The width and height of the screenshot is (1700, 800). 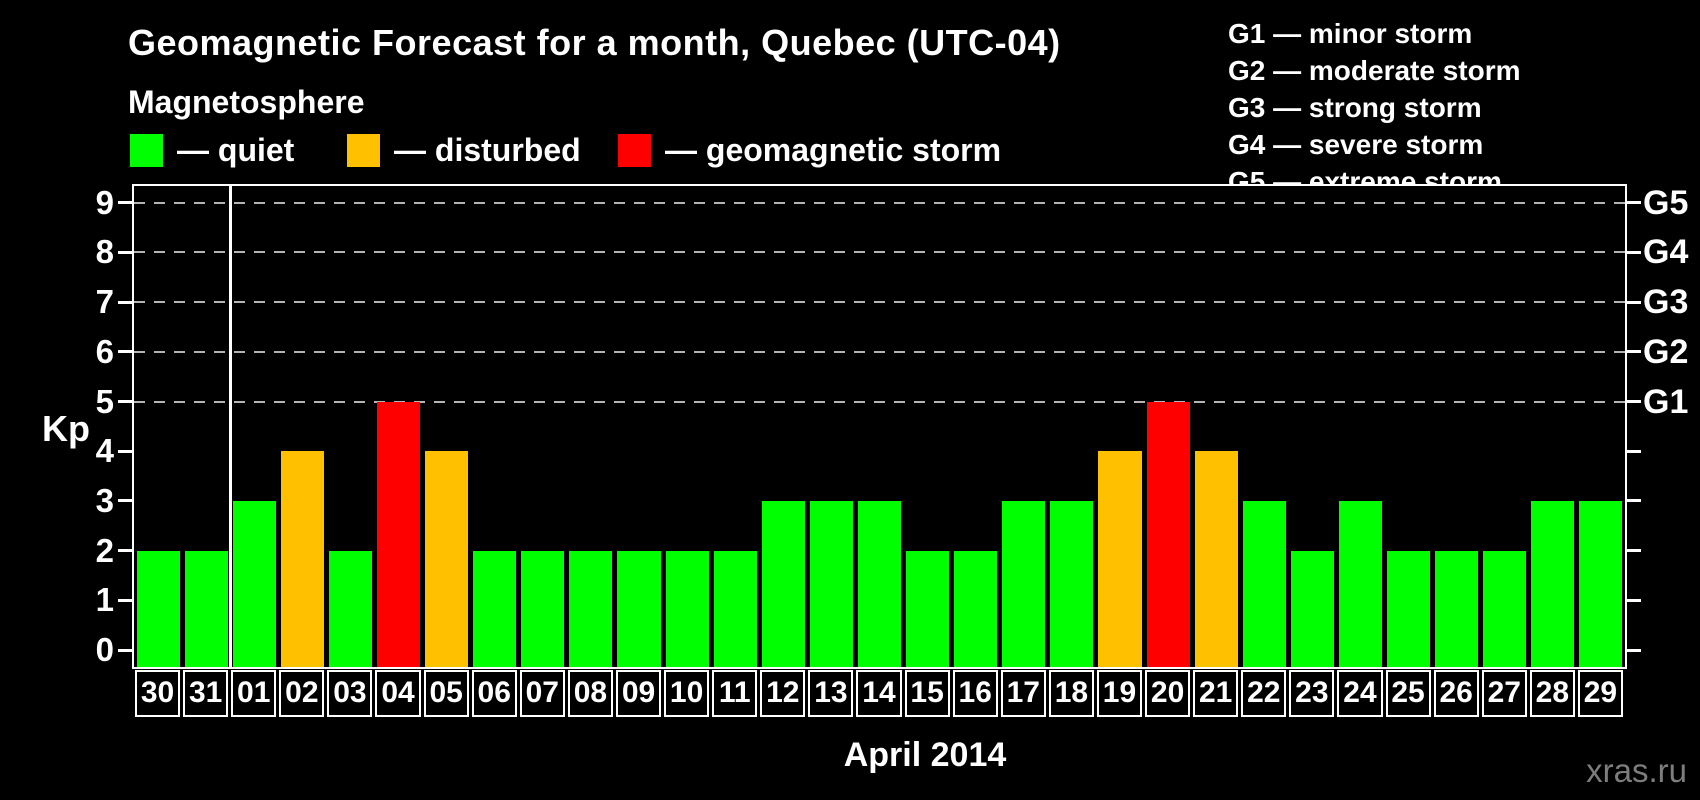 I want to click on y-axis-title: Kp, so click(x=66, y=428).